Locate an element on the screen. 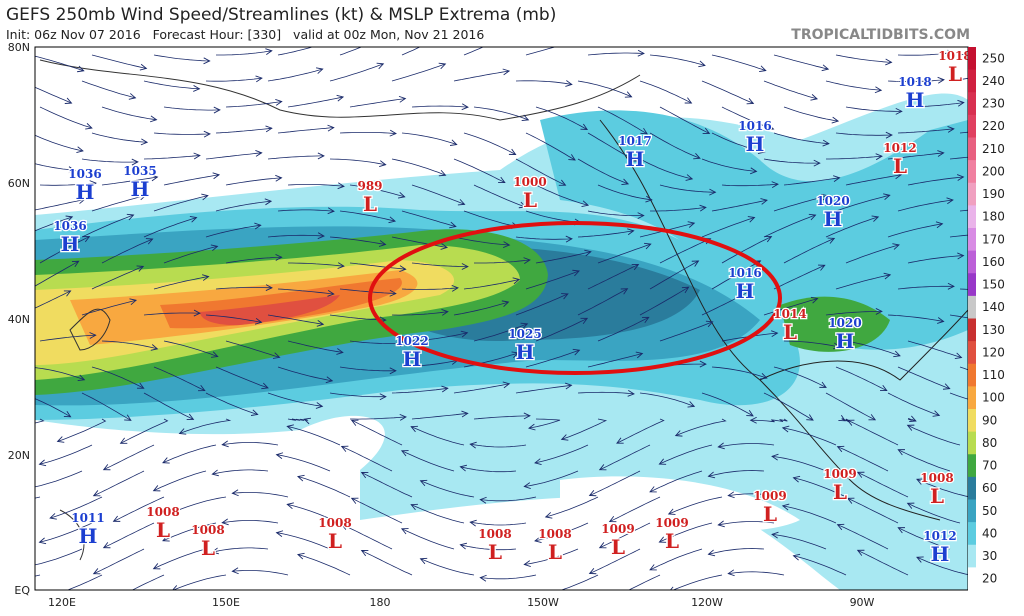 This screenshot has width=1024, height=616. colorbar-label: 40 is located at coordinates (989, 533).